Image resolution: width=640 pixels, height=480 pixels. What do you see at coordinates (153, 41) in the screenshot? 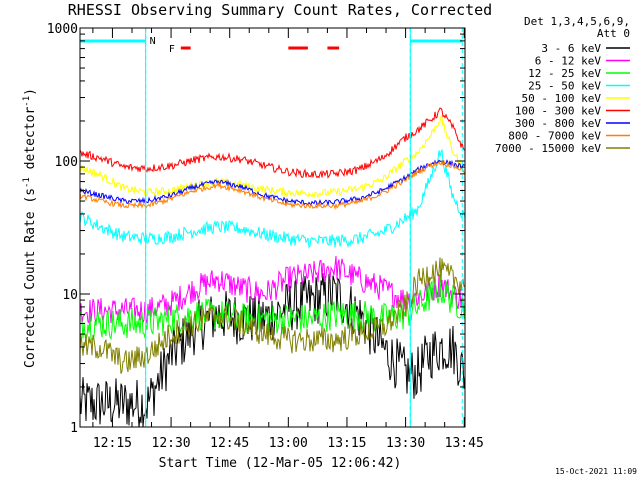
I see `night-flag-label: N` at bounding box center [153, 41].